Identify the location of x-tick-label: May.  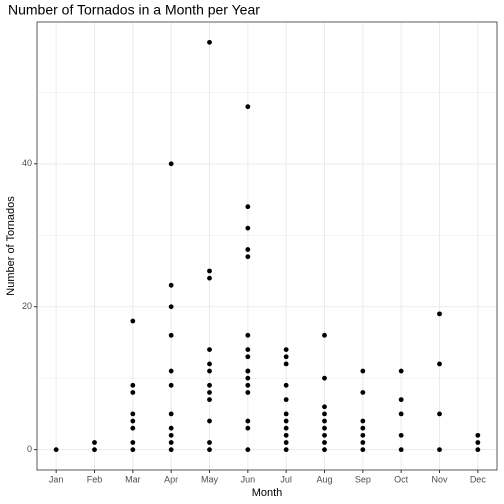
(210, 479).